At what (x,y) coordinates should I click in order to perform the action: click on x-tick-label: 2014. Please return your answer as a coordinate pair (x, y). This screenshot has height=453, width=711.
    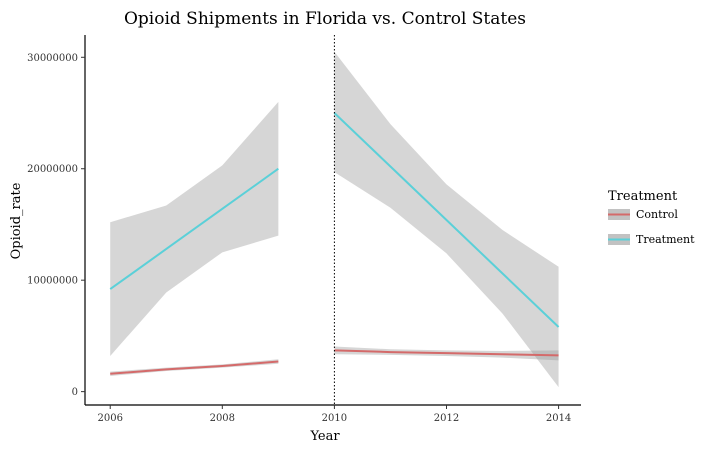
    Looking at the image, I should click on (558, 418).